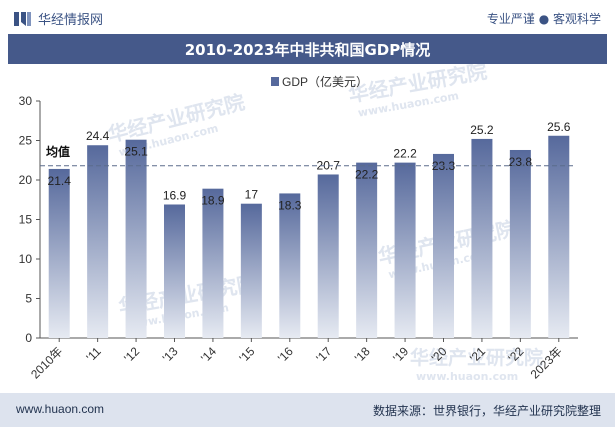 This screenshot has height=427, width=615. What do you see at coordinates (290, 205) in the screenshot?
I see `value-label: 18.3` at bounding box center [290, 205].